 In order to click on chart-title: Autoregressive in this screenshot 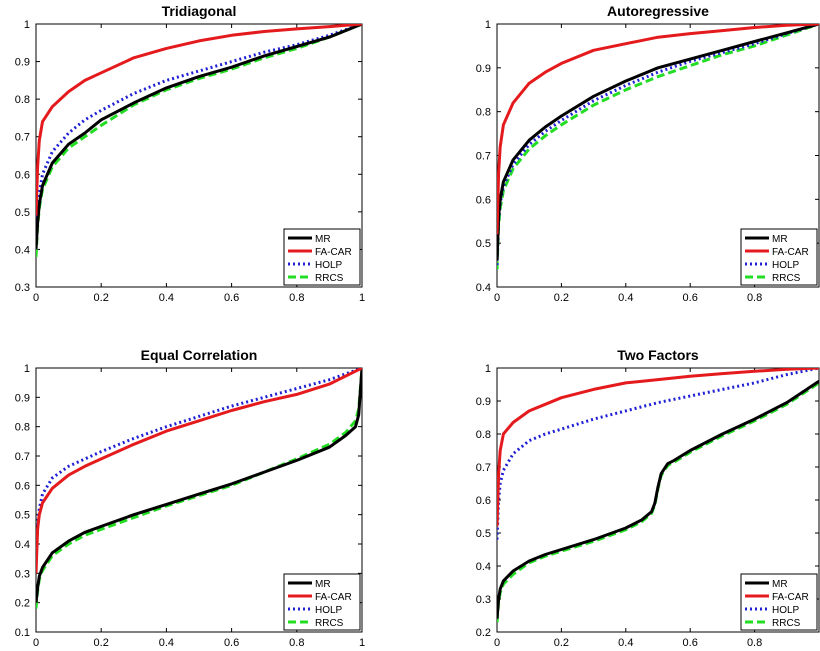, I will do `click(658, 11)`.